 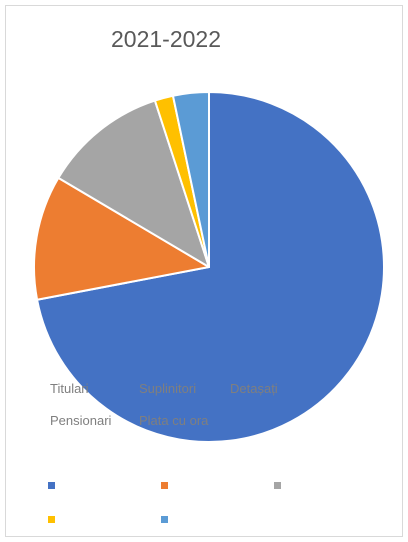 What do you see at coordinates (81, 420) in the screenshot?
I see `label-pensionari: Pensionari` at bounding box center [81, 420].